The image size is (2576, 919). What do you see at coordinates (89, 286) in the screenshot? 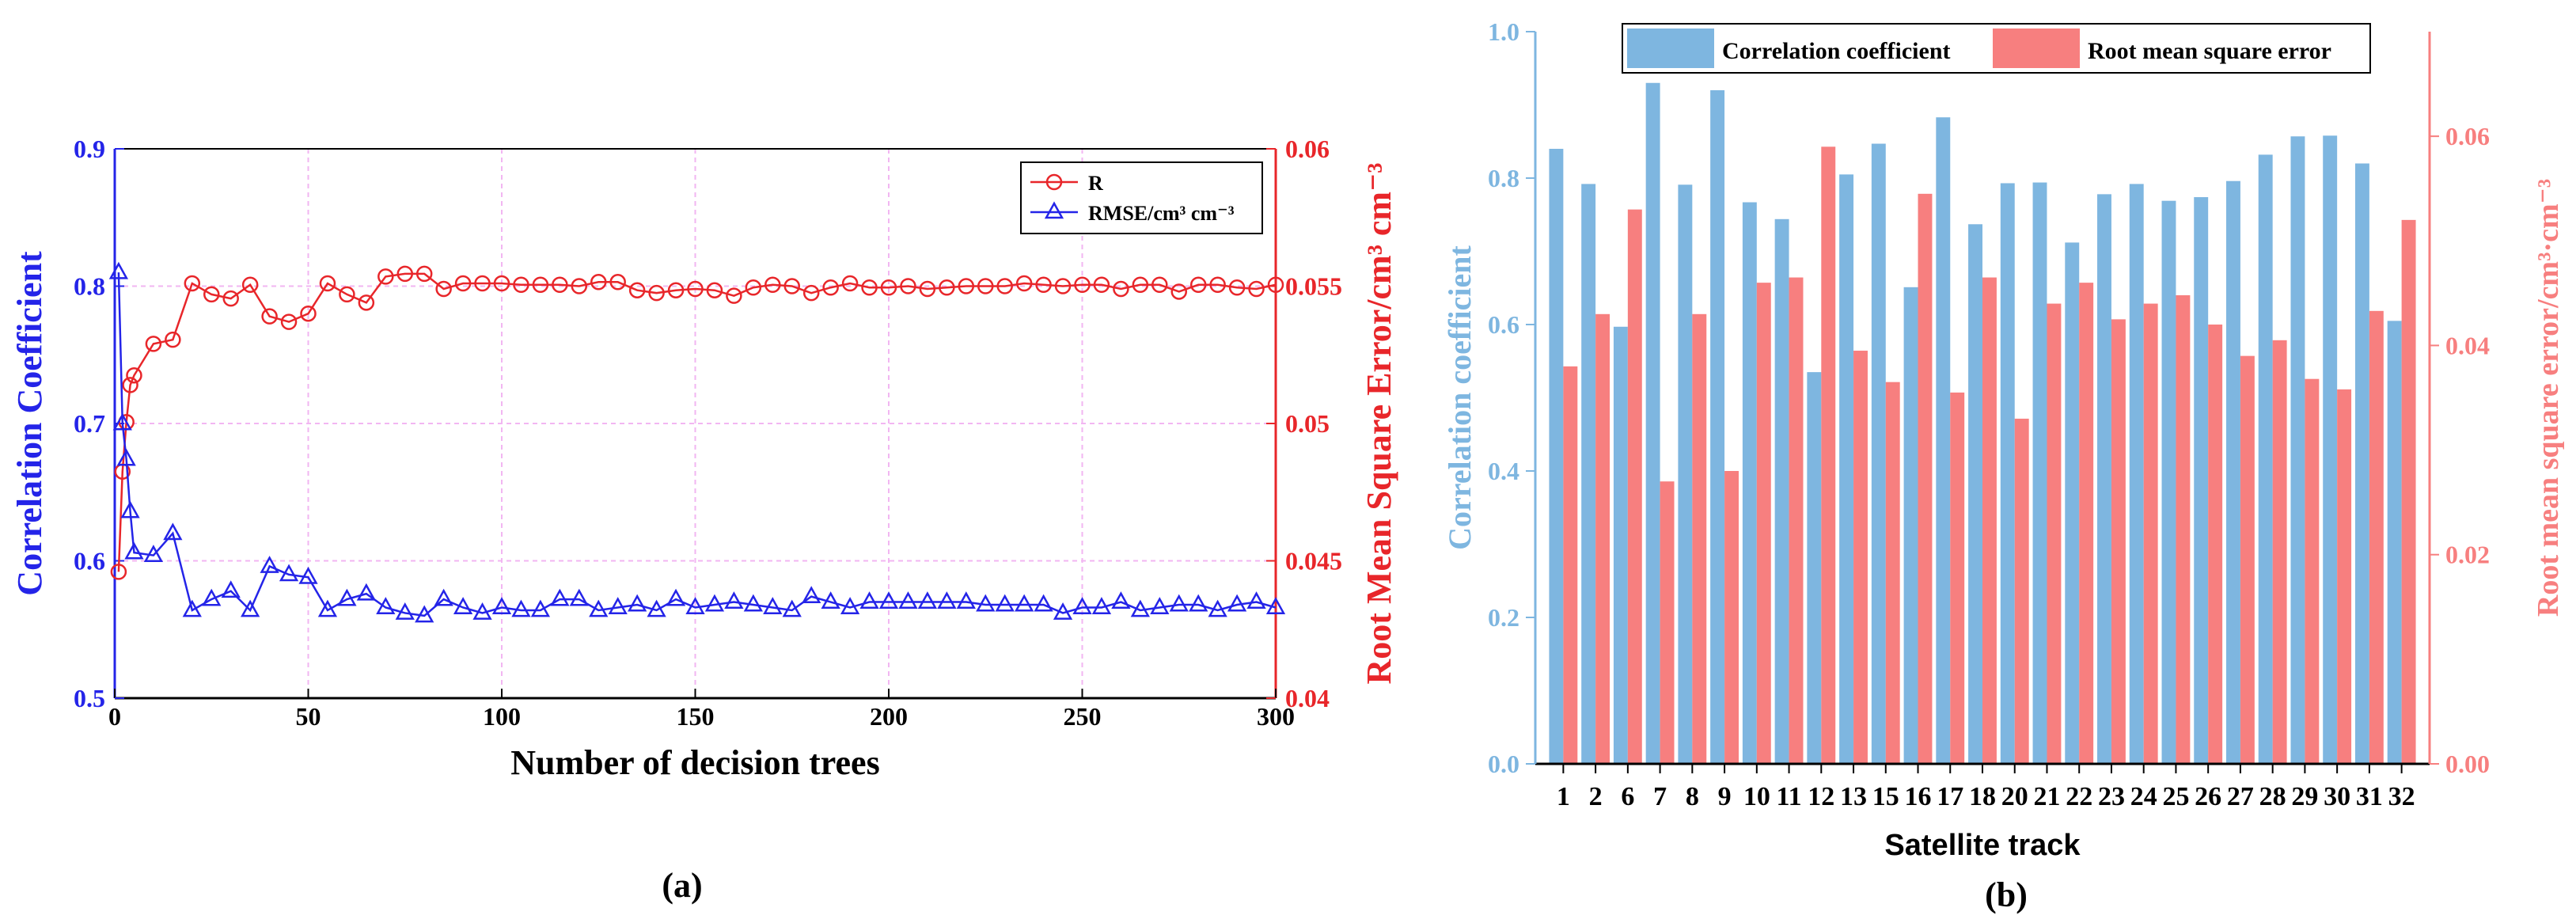
I see `y-tick-label: 0.8` at bounding box center [89, 286].